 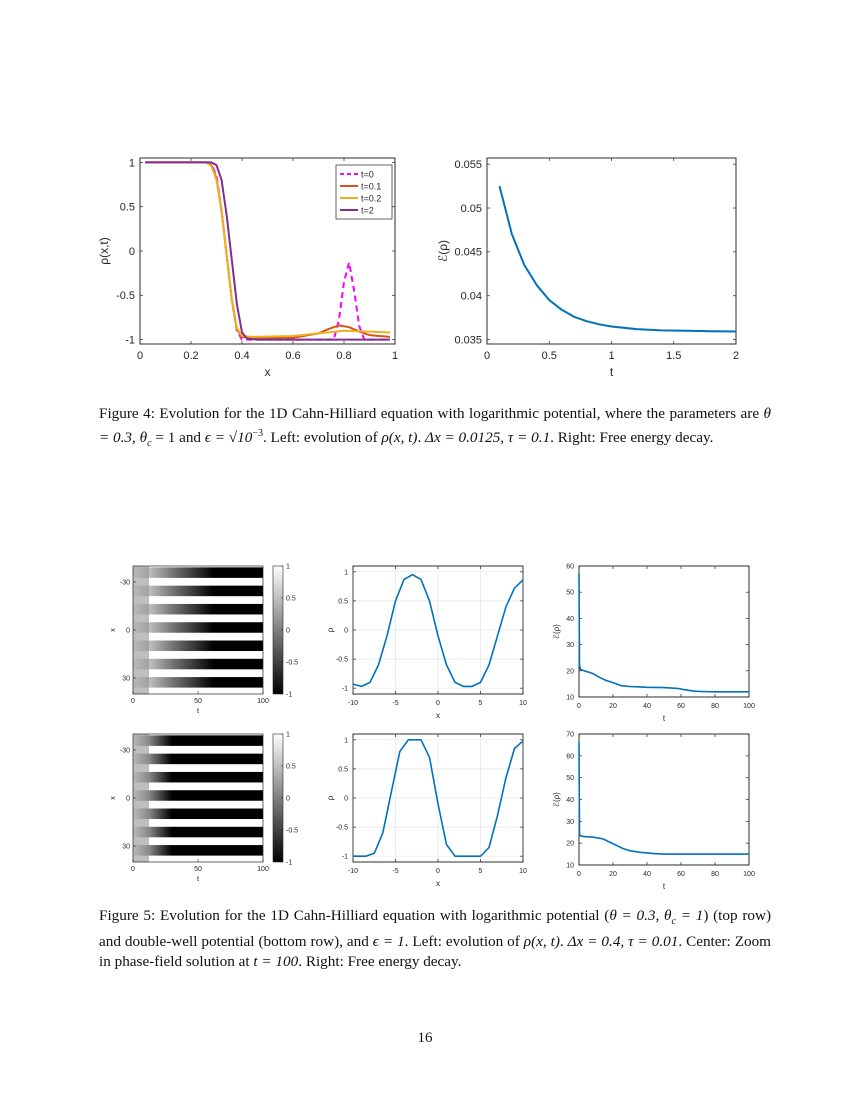 I want to click on y-tick-label: 0.055, so click(x=468, y=165).